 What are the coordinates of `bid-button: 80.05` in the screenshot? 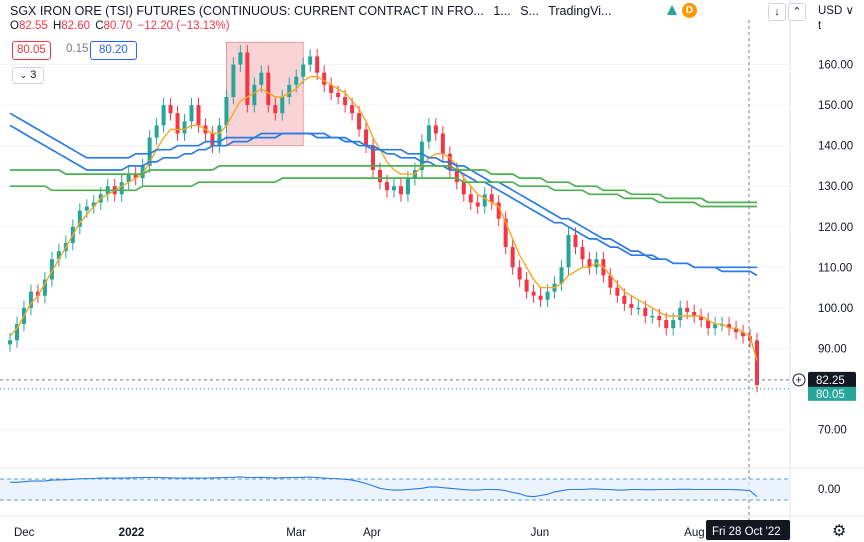 It's located at (31, 50).